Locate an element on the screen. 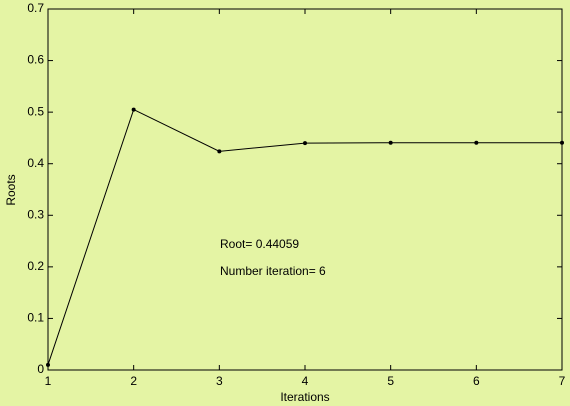 Image resolution: width=570 pixels, height=406 pixels. x-tick-label: 4 is located at coordinates (305, 381).